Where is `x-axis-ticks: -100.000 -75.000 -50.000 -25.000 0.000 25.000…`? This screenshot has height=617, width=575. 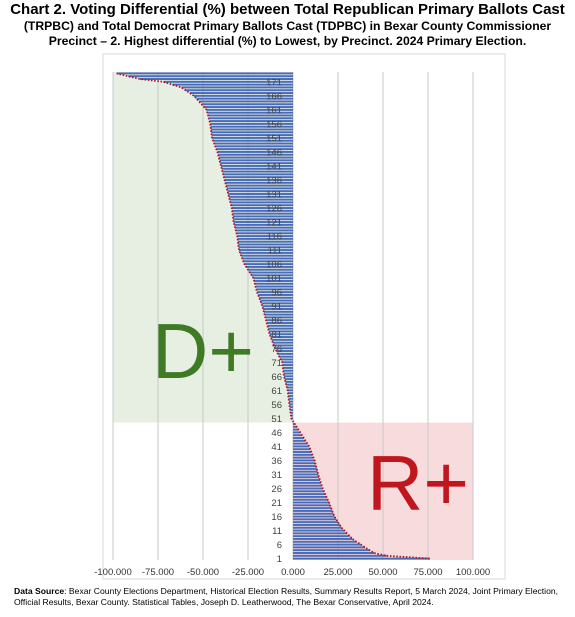 x-axis-ticks: -100.000 -75.000 -50.000 -25.000 0.000 25.000… is located at coordinates (292, 572).